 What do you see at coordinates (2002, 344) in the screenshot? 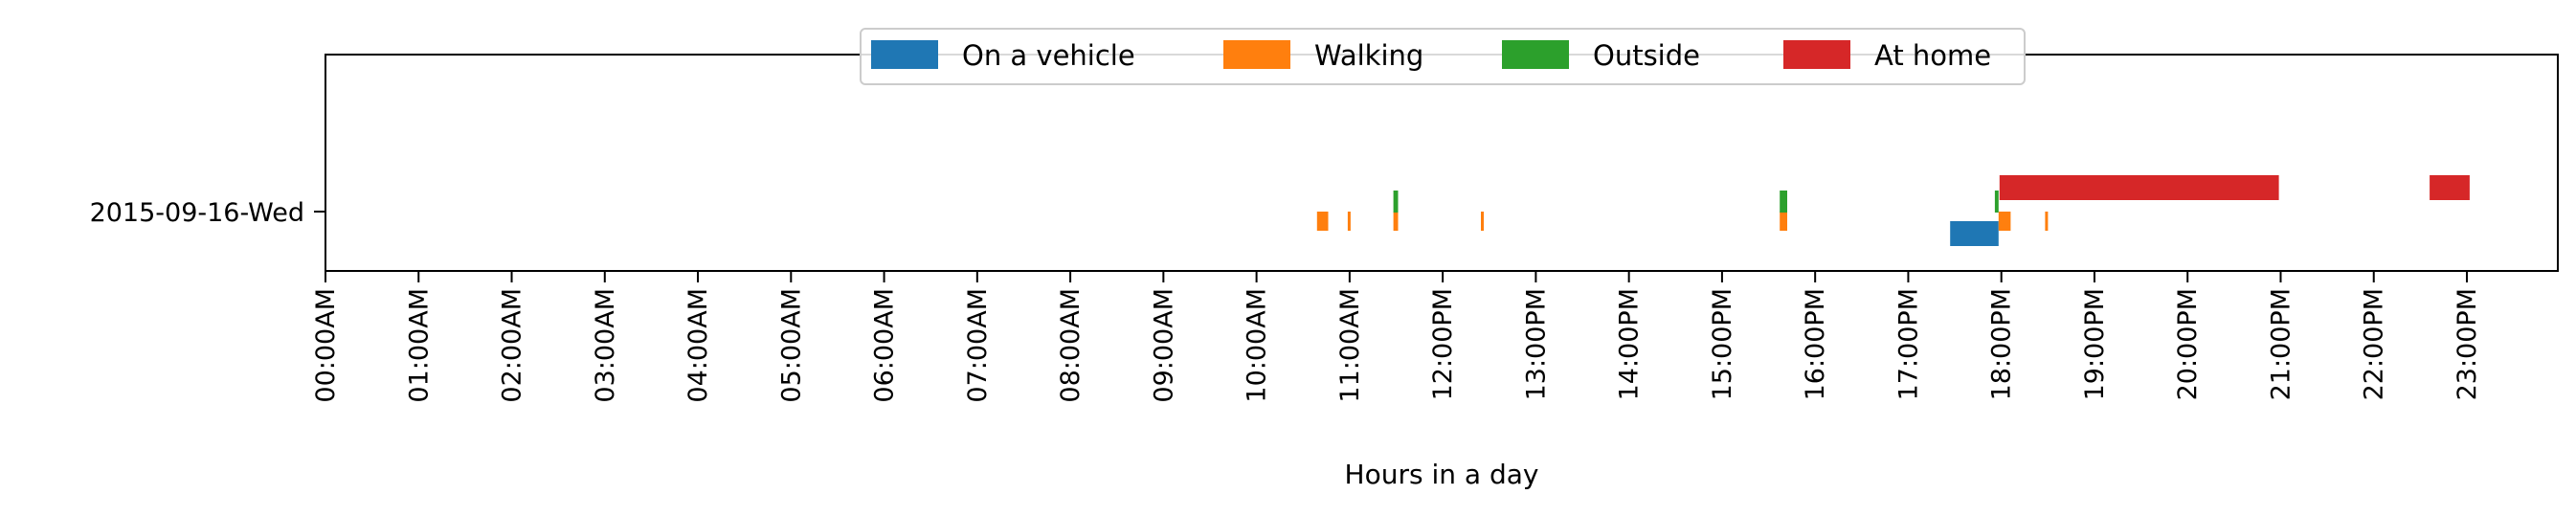
I see `x-tick-label-18: 18:00PM` at bounding box center [2002, 344].